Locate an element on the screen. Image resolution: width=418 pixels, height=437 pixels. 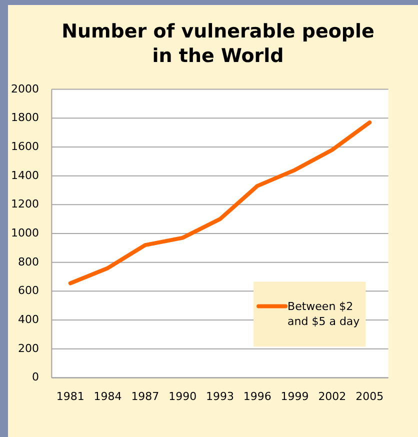
y-tick-label: 0 is located at coordinates (35, 377).